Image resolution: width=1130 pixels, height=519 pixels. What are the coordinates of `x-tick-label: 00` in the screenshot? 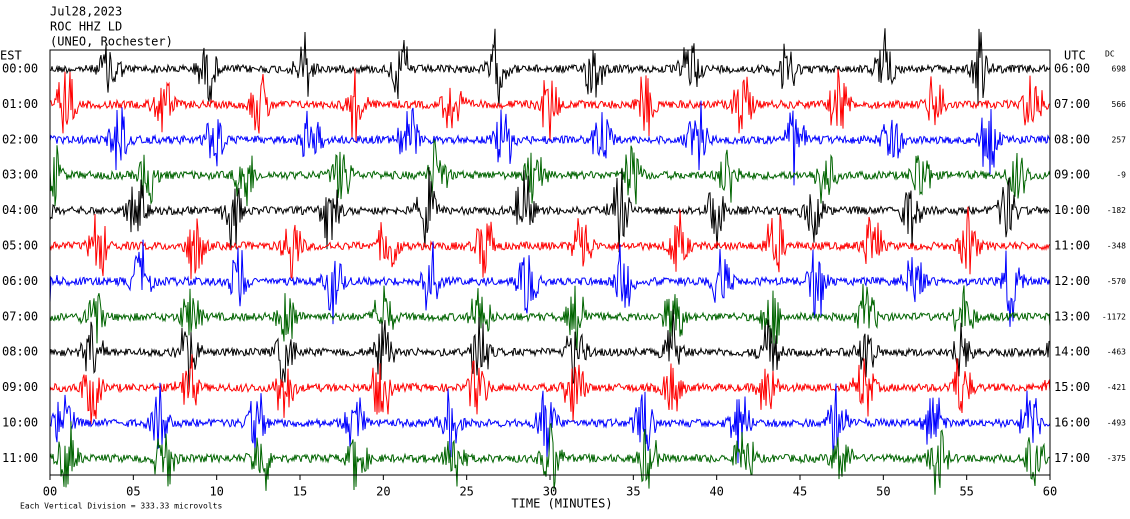 It's located at (50, 492).